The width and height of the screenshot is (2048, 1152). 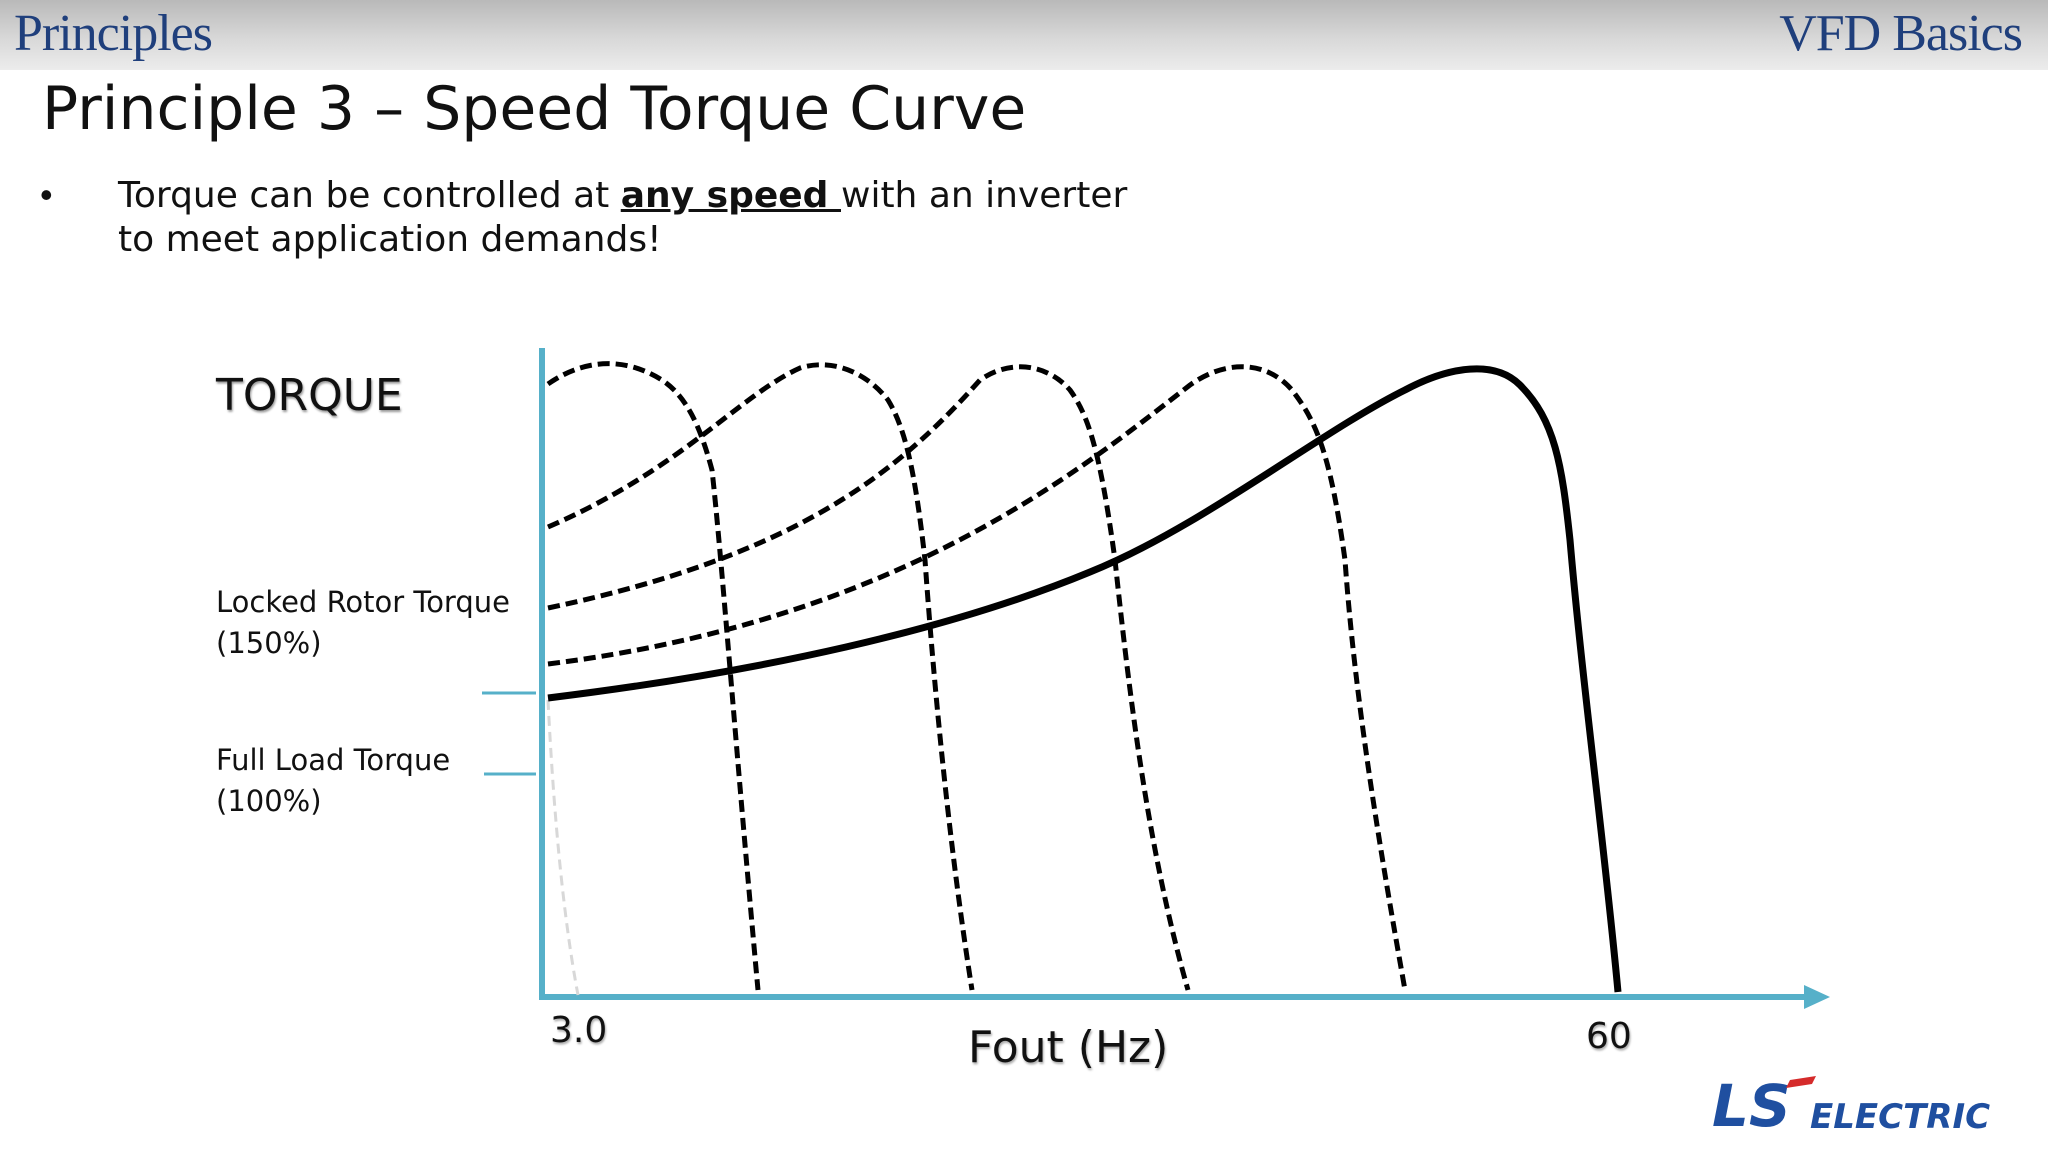 What do you see at coordinates (113, 33) in the screenshot?
I see `section-title: Principles` at bounding box center [113, 33].